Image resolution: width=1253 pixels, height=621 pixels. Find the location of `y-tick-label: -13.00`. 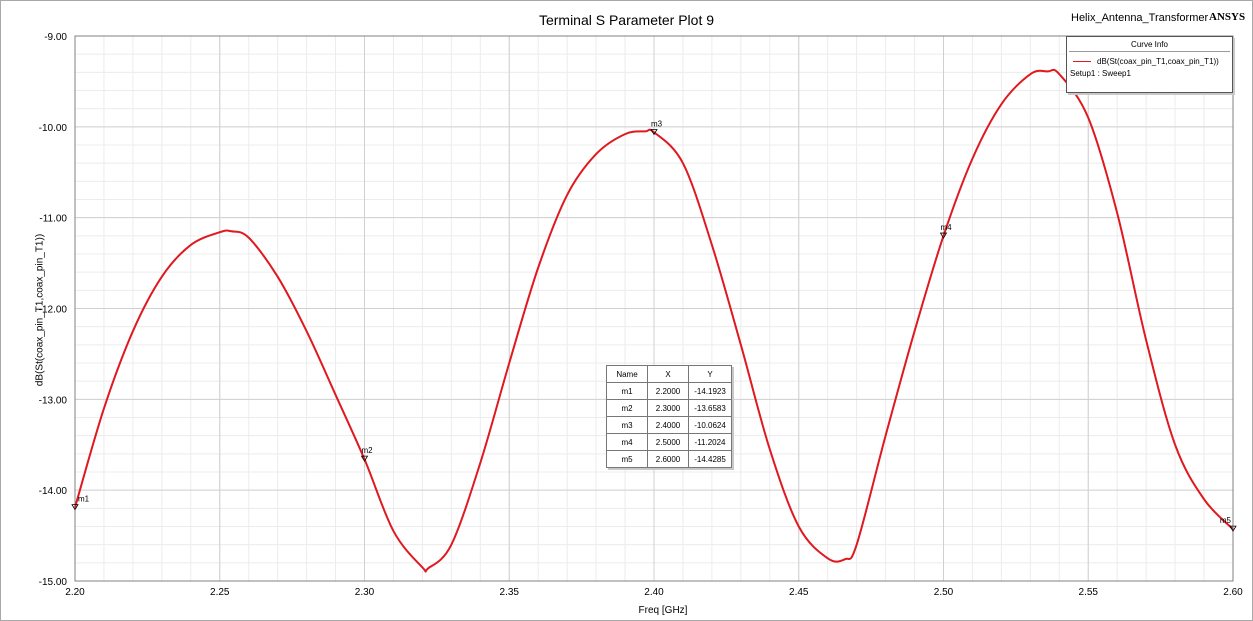

y-tick-label: -13.00 is located at coordinates (53, 400).